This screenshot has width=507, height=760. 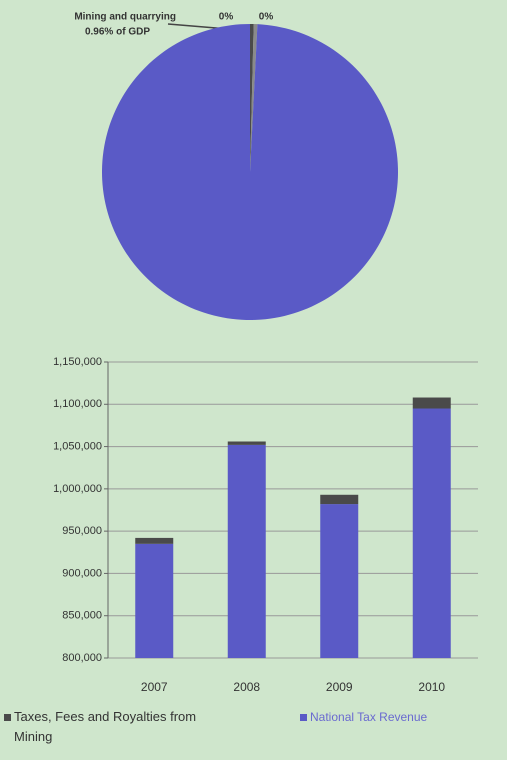 What do you see at coordinates (77, 362) in the screenshot?
I see `y-tick-label: 1,150,000` at bounding box center [77, 362].